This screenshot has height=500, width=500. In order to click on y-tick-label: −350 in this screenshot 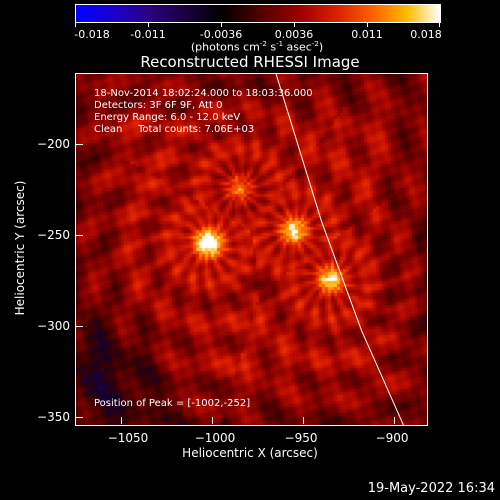, I will do `click(53, 417)`.